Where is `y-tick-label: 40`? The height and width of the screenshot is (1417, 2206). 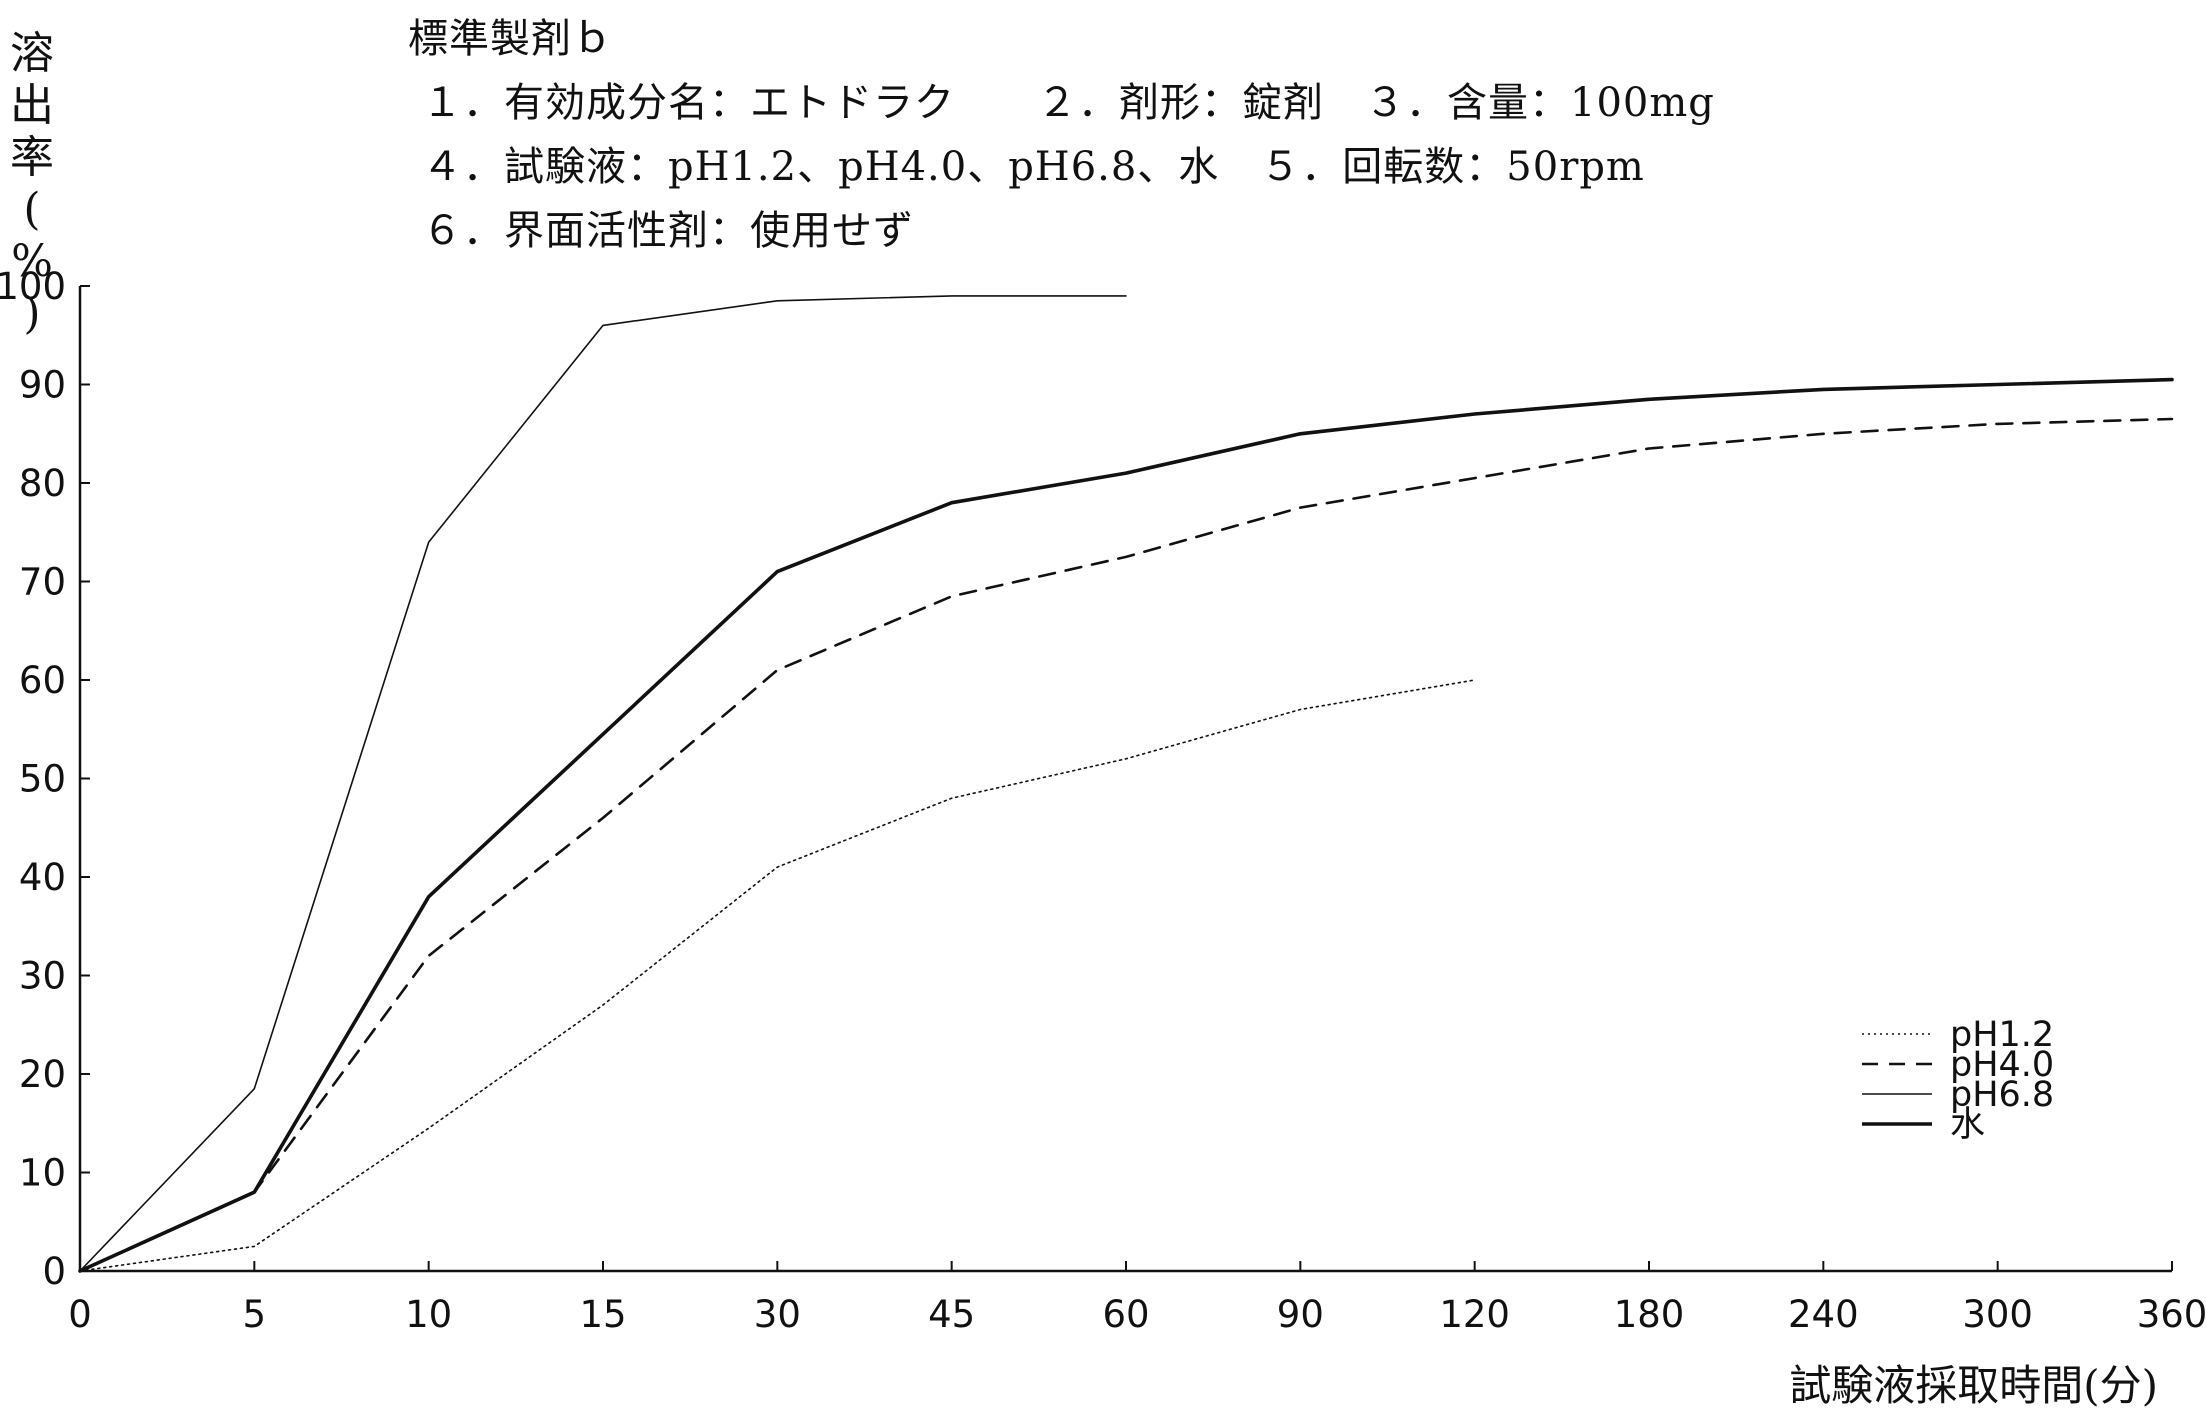
y-tick-label: 40 is located at coordinates (42, 877).